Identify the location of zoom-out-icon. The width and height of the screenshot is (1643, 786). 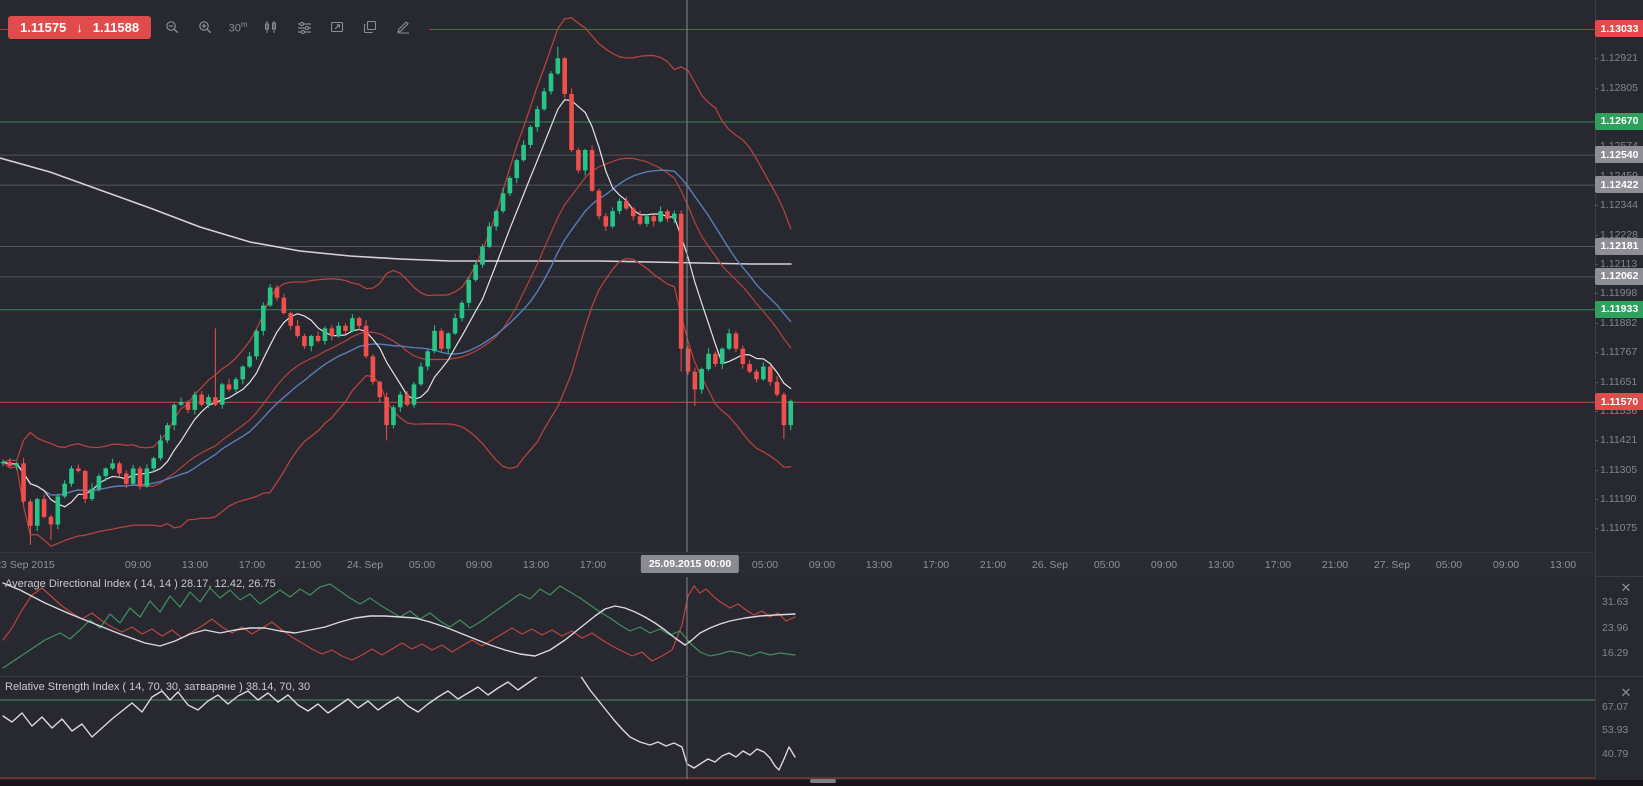
(172, 27).